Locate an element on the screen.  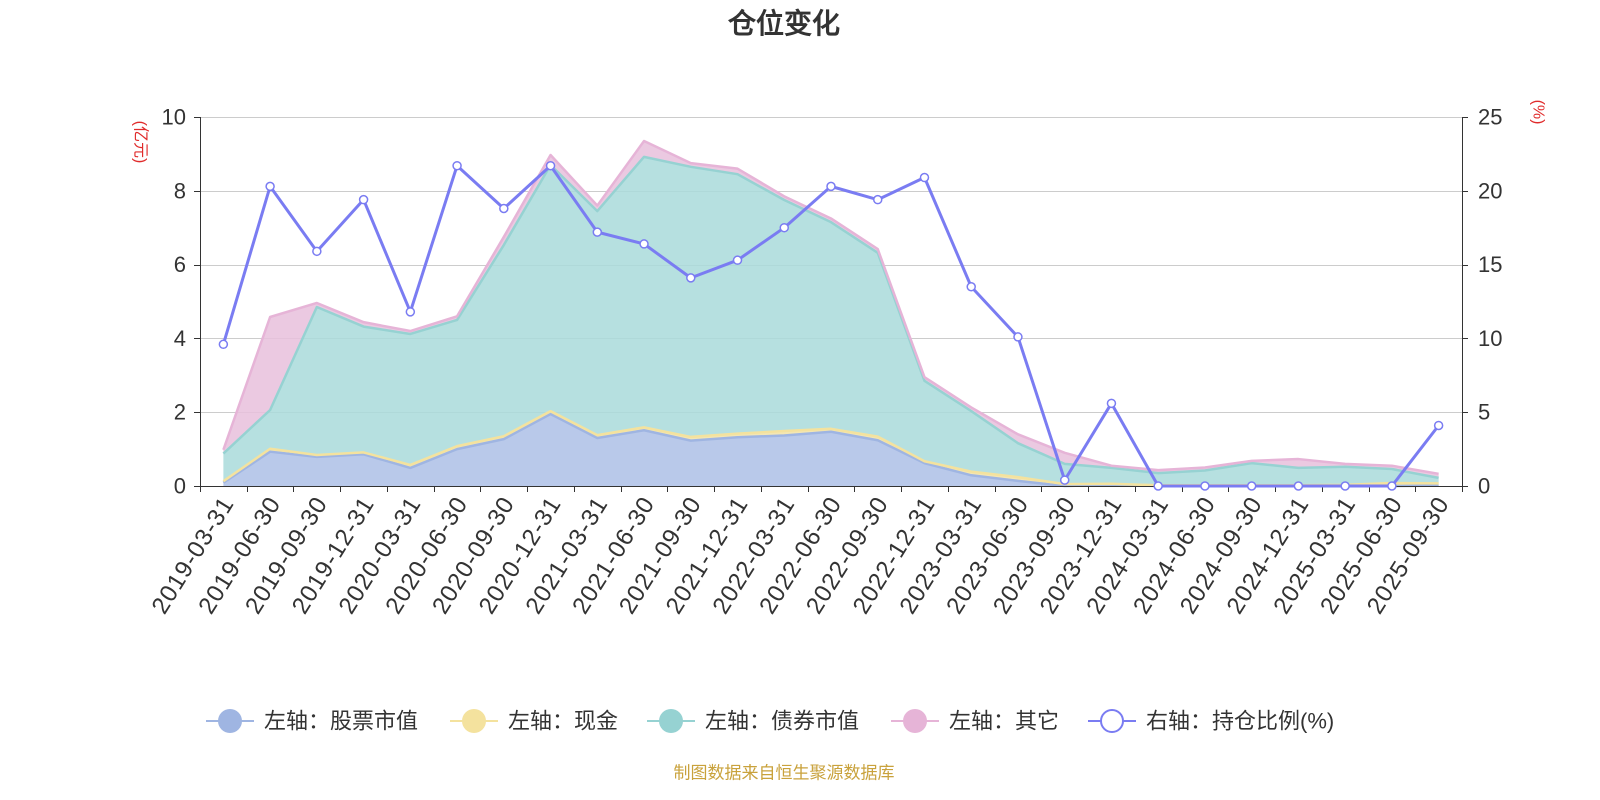
left-axis-name: (亿元) is located at coordinates (141, 142).